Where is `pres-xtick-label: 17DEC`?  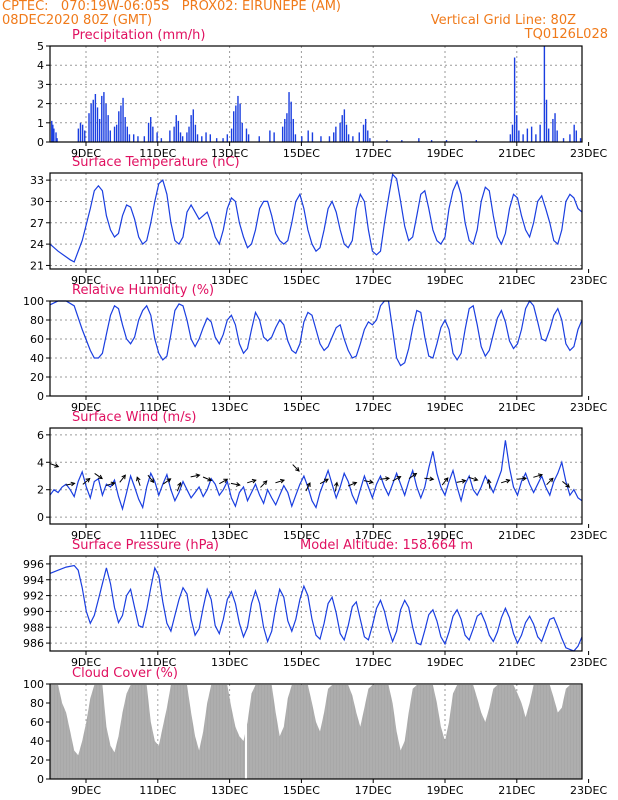 pres-xtick-label: 17DEC is located at coordinates (373, 662).